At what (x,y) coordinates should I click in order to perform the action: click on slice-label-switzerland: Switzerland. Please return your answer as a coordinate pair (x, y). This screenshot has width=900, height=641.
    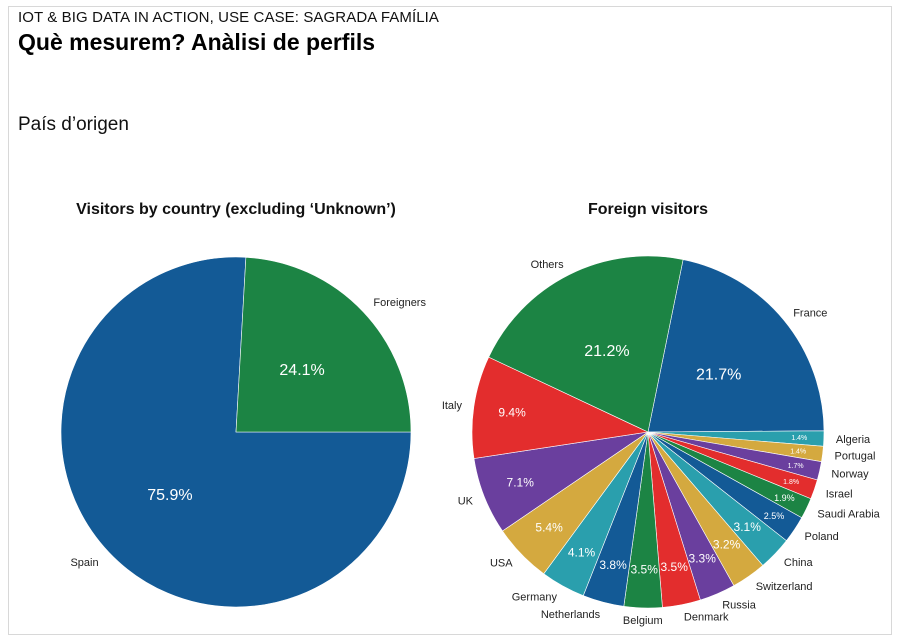
    Looking at the image, I should click on (784, 587).